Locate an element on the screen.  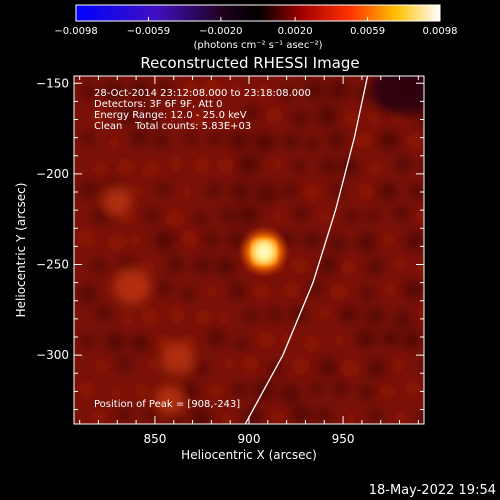
y-tick-label: −150 is located at coordinates (52, 83).